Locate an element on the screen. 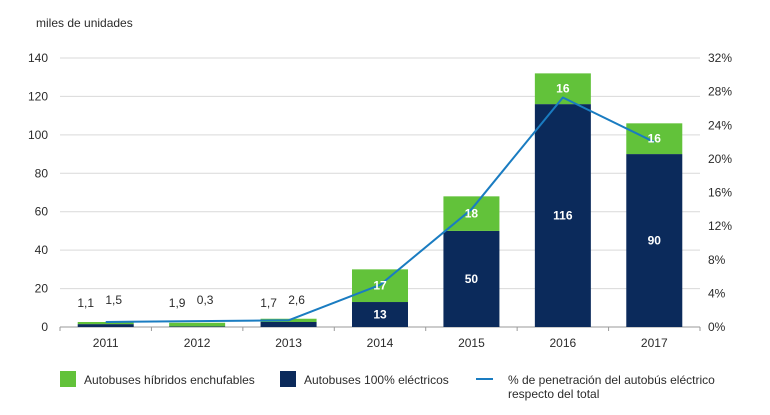 The width and height of the screenshot is (770, 415). label-electric: 13 is located at coordinates (380, 315).